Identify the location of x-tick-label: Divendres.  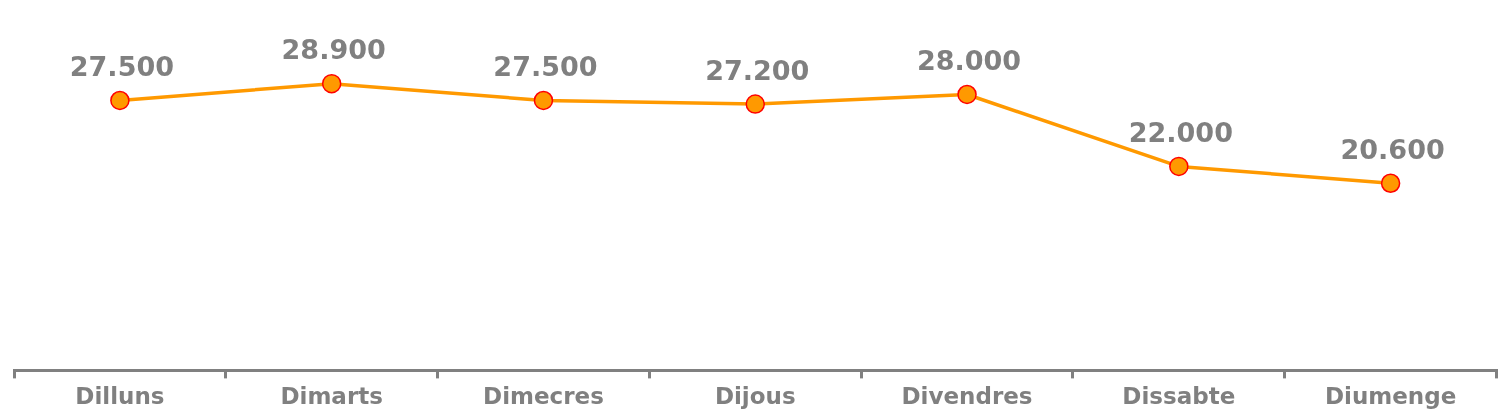
(967, 396).